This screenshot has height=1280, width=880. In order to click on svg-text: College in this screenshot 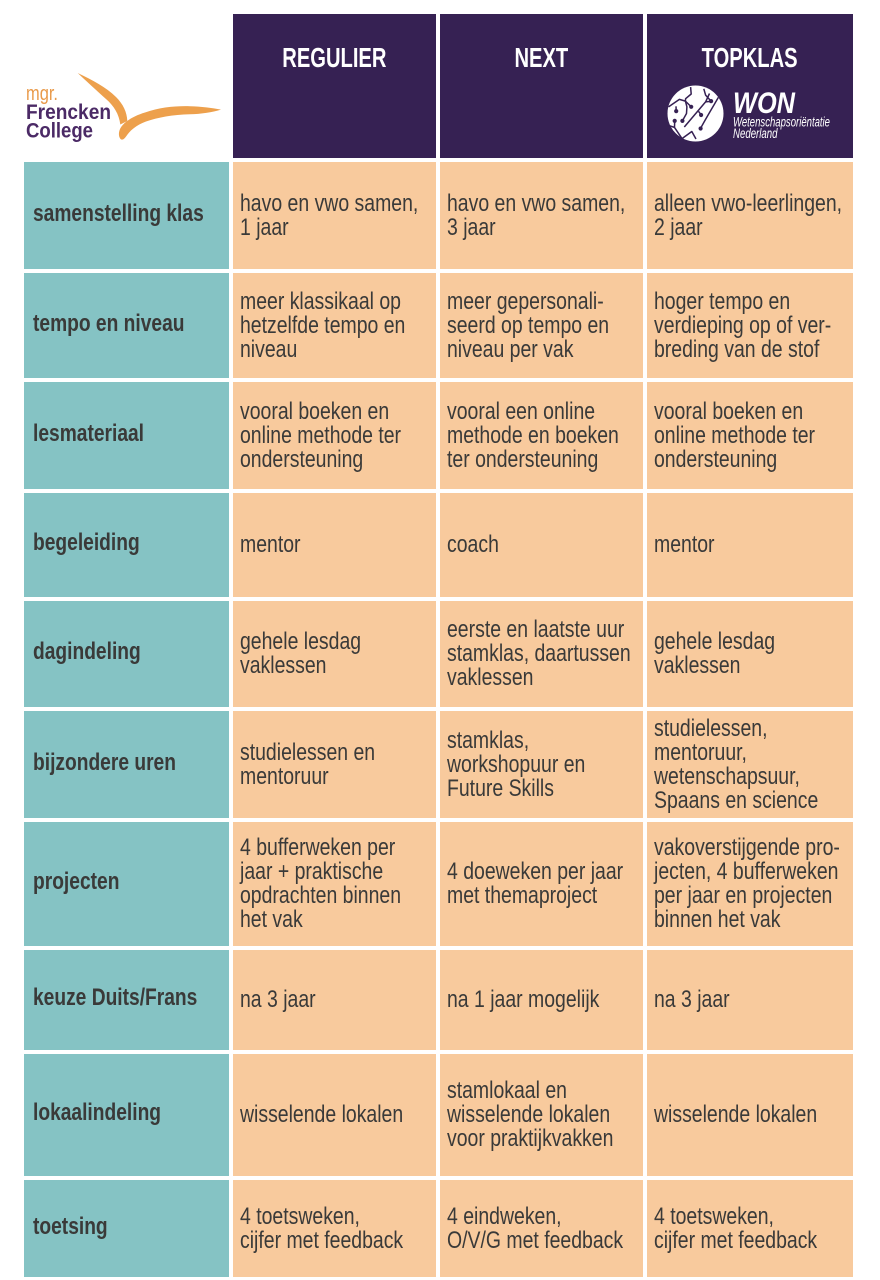, I will do `click(59, 130)`.